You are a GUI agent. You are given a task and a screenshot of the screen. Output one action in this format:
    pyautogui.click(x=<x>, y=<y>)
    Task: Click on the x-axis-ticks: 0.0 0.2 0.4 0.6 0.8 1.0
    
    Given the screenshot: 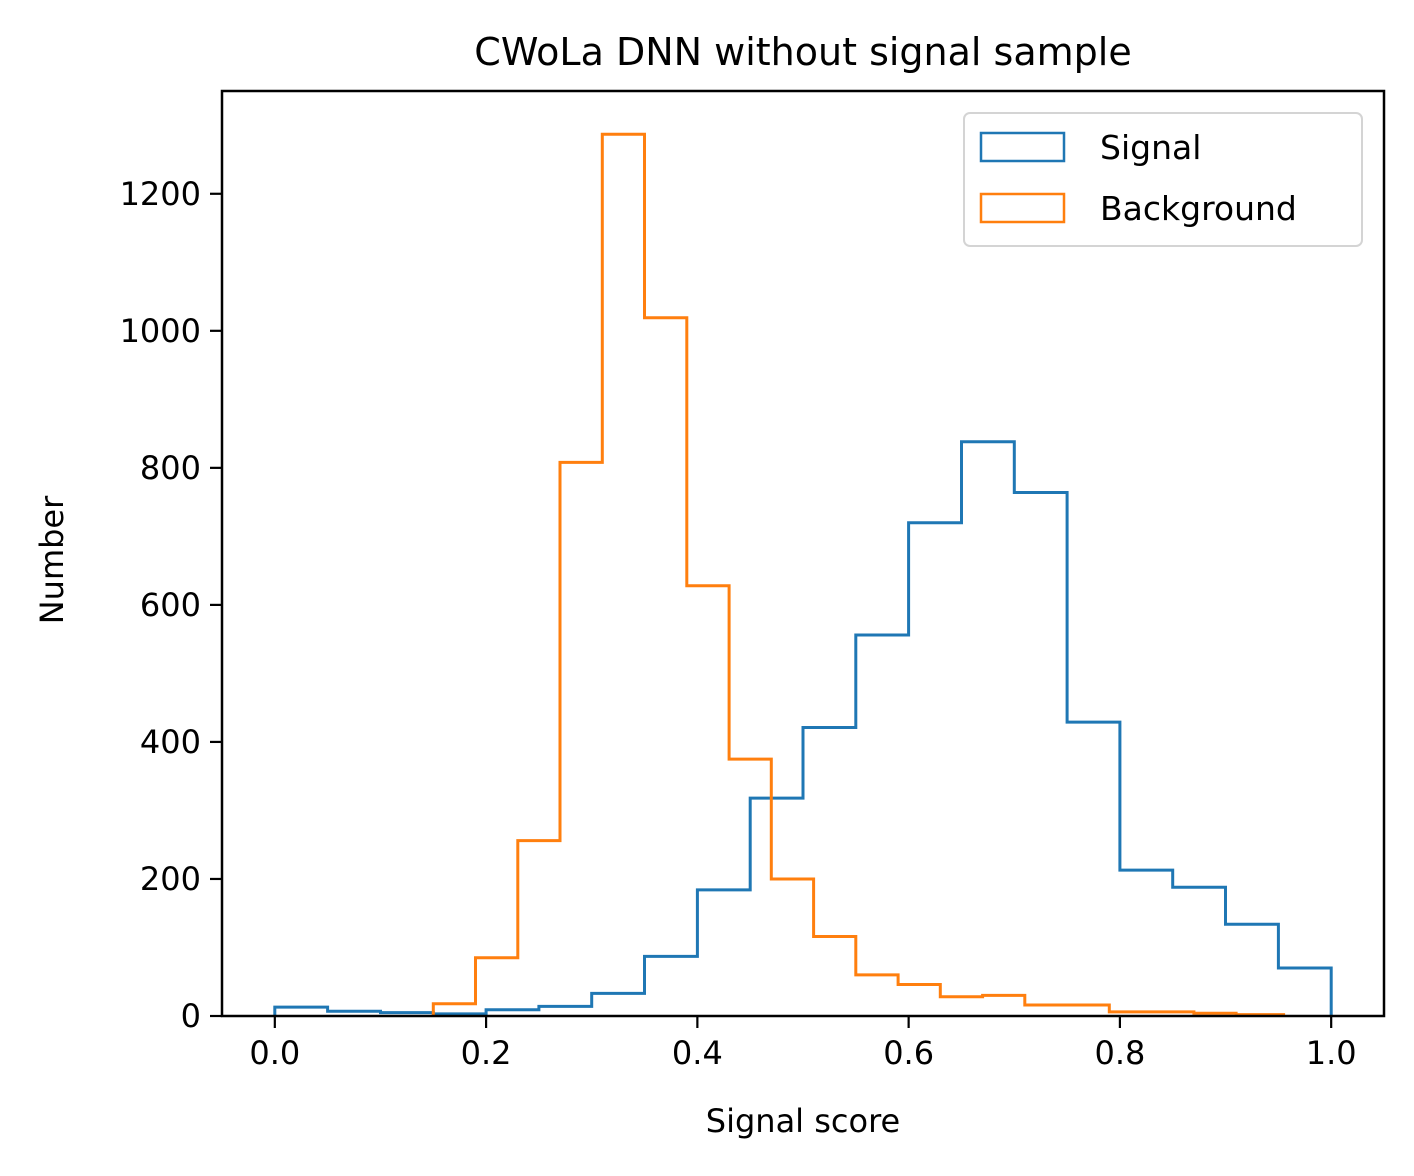 What is the action you would take?
    pyautogui.click(x=803, y=1044)
    